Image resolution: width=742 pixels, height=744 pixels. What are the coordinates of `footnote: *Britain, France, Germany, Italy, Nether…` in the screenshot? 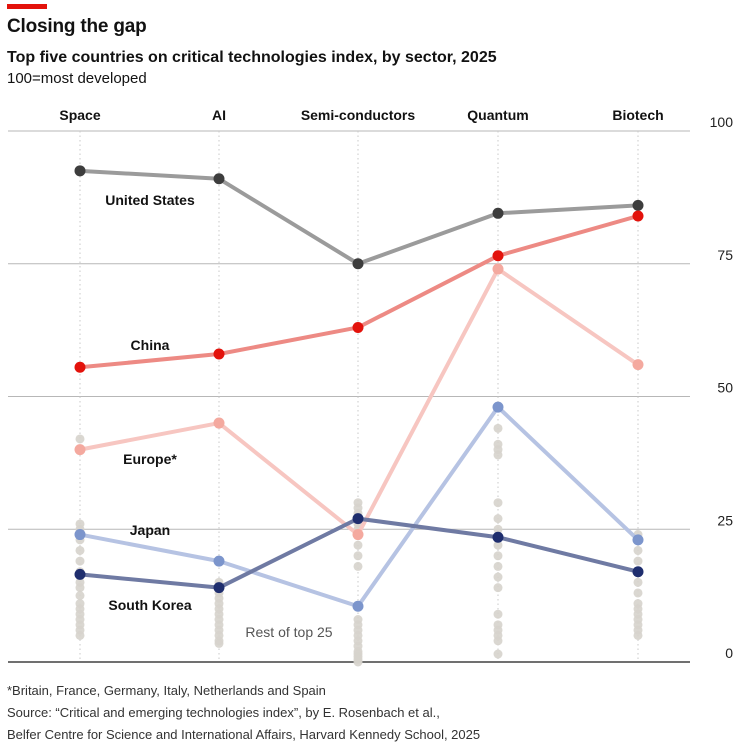 It's located at (166, 690).